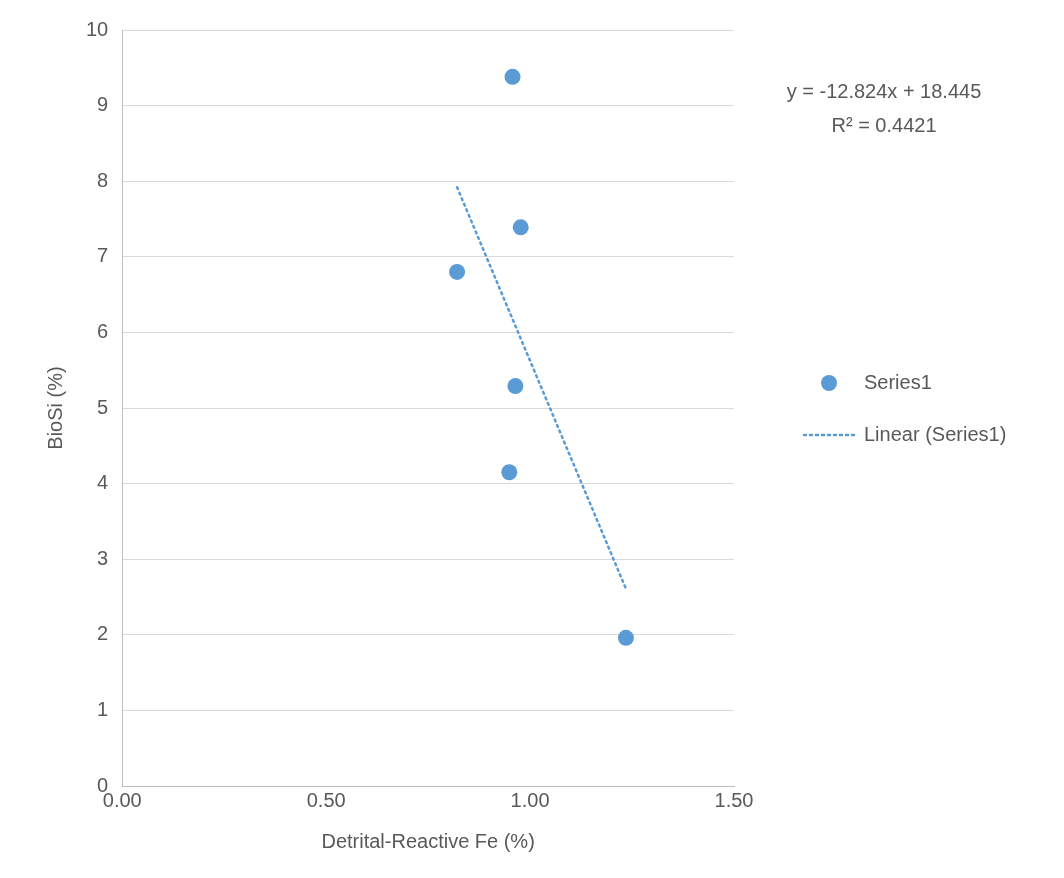 The width and height of the screenshot is (1064, 878). What do you see at coordinates (326, 799) in the screenshot?
I see `x-tick-label: 0.50` at bounding box center [326, 799].